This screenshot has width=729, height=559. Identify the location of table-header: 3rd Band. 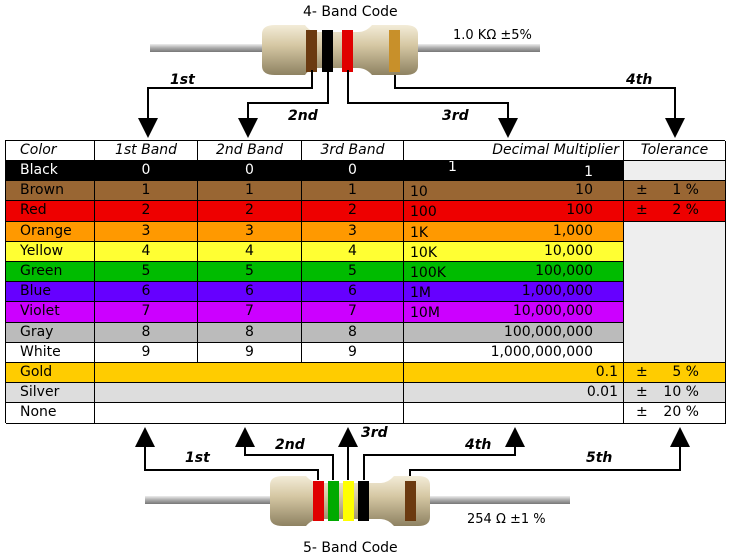
(353, 151).